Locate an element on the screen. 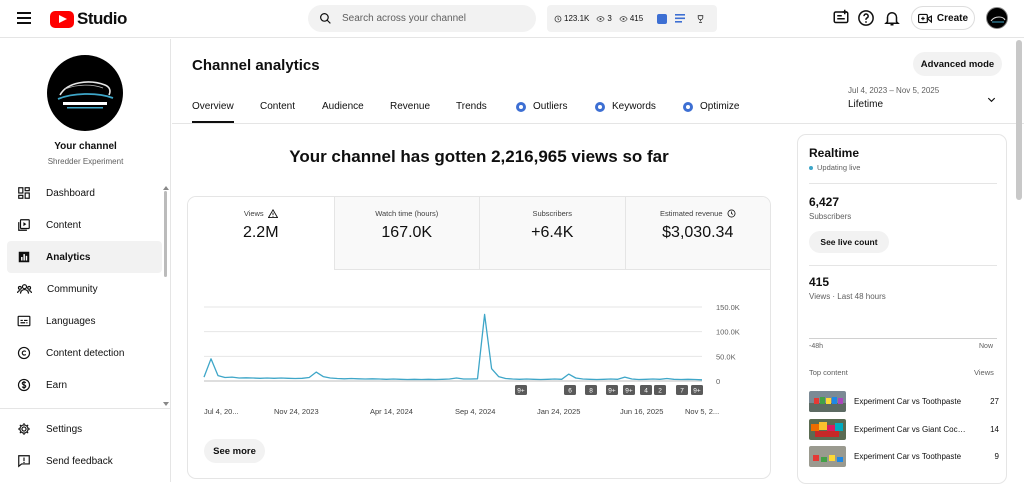  metric-subscribers: Subscribers +6.4K is located at coordinates (552, 233).